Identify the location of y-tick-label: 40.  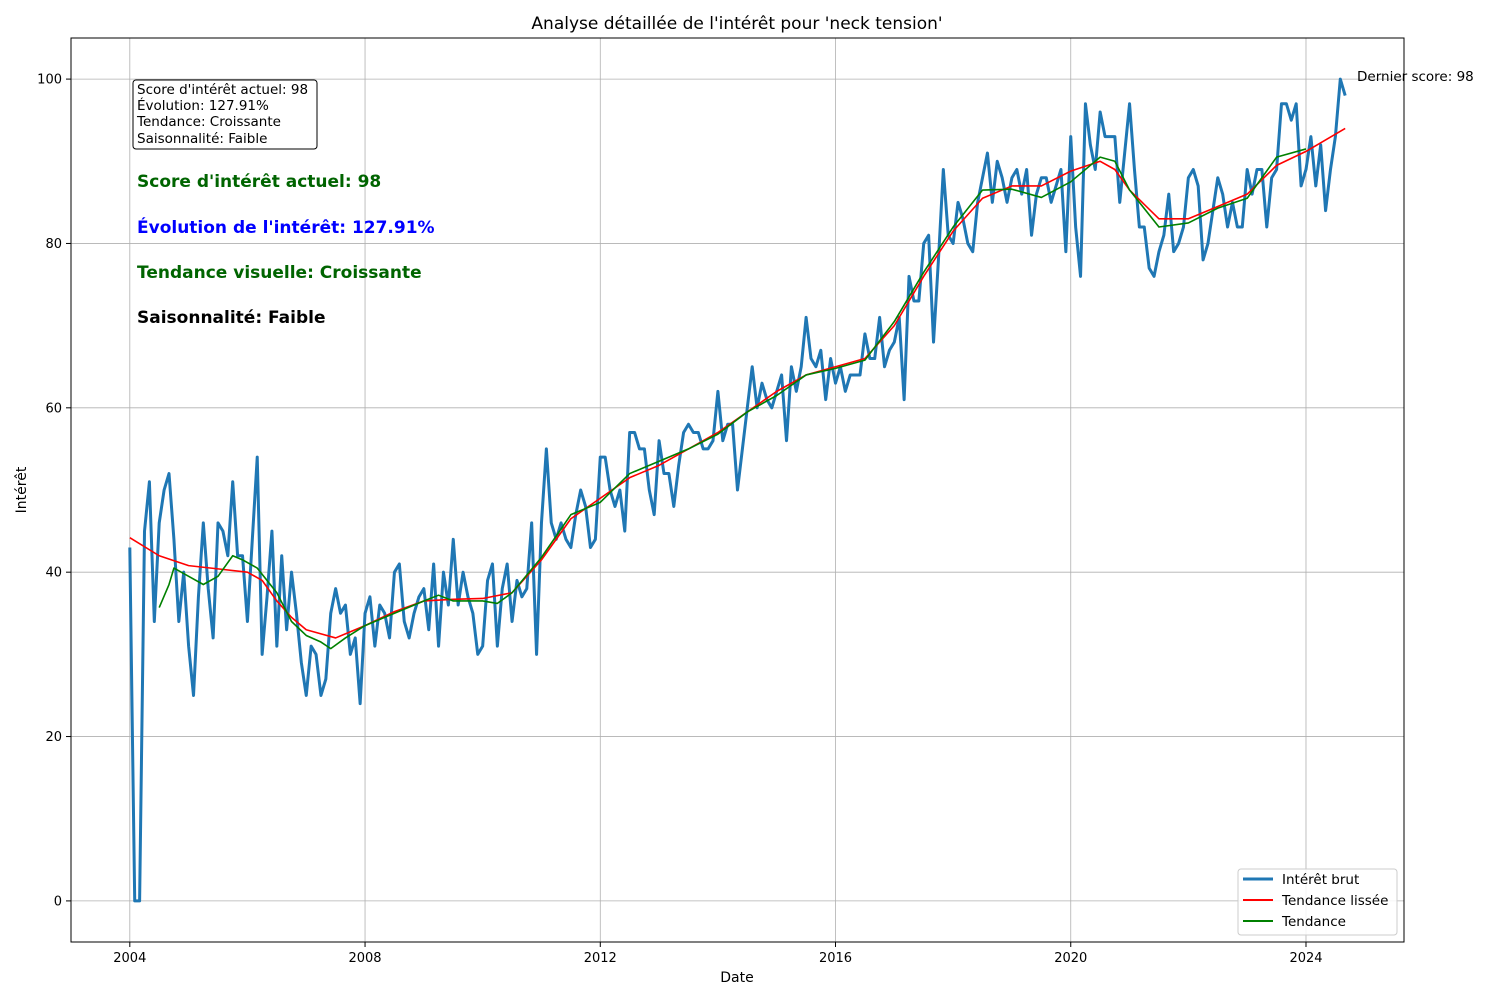
(53, 573).